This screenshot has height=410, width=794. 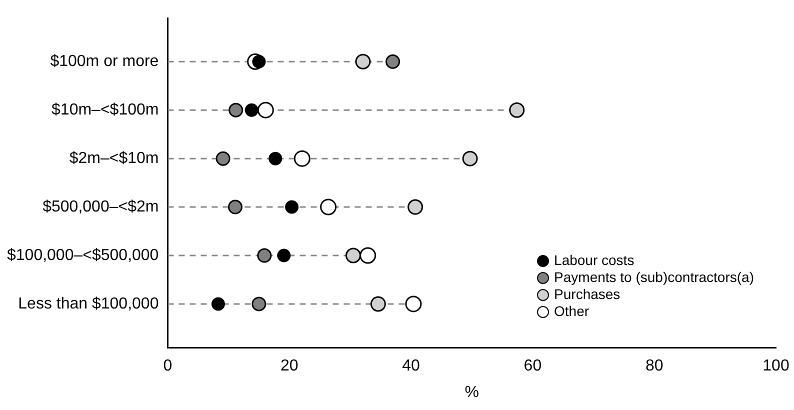 What do you see at coordinates (654, 366) in the screenshot?
I see `x-tick-label: 80` at bounding box center [654, 366].